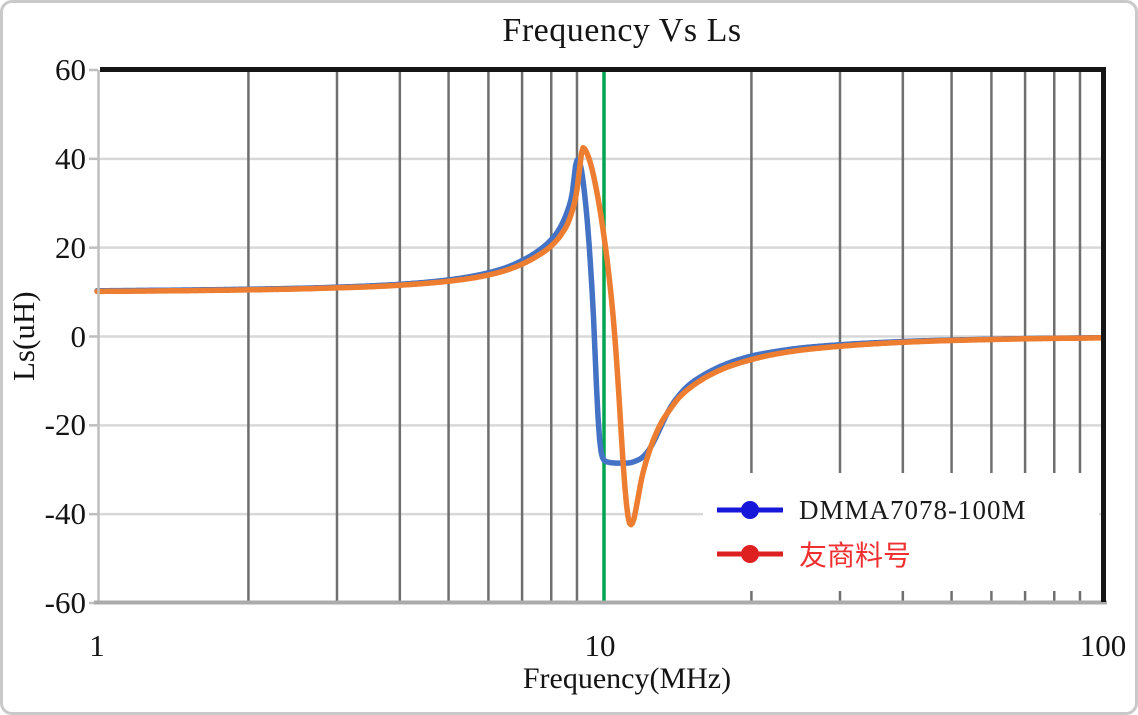  I want to click on legend: DMMA7078-100M 友商料号, so click(901, 532).